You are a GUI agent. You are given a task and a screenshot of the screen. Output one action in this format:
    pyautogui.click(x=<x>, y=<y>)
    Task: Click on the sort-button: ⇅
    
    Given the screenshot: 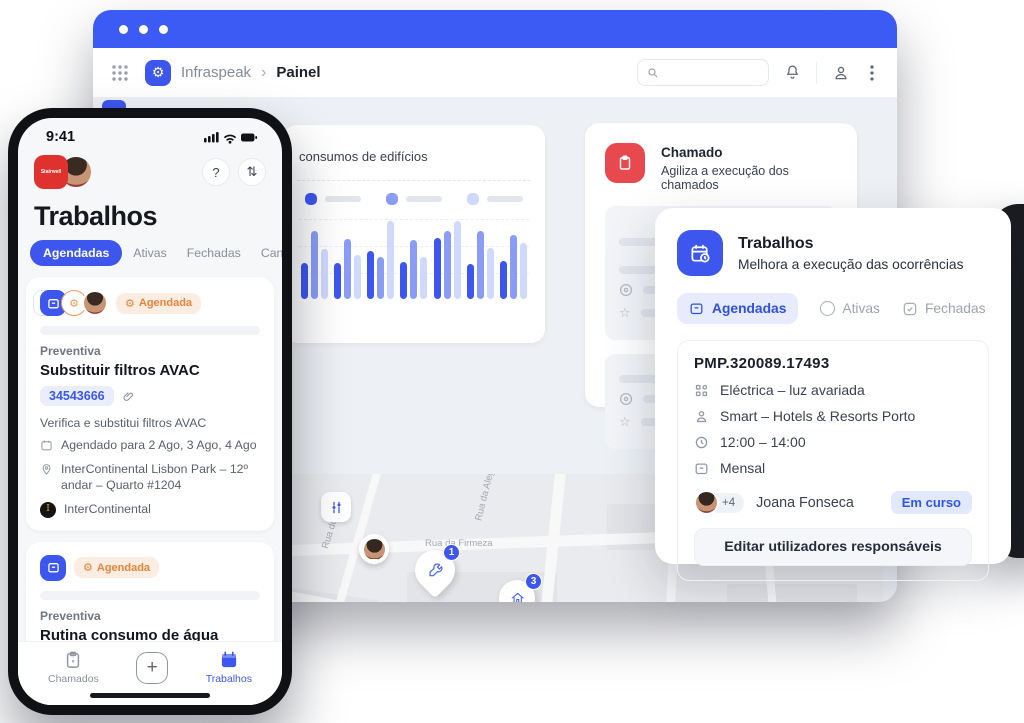 What is the action you would take?
    pyautogui.click(x=252, y=172)
    